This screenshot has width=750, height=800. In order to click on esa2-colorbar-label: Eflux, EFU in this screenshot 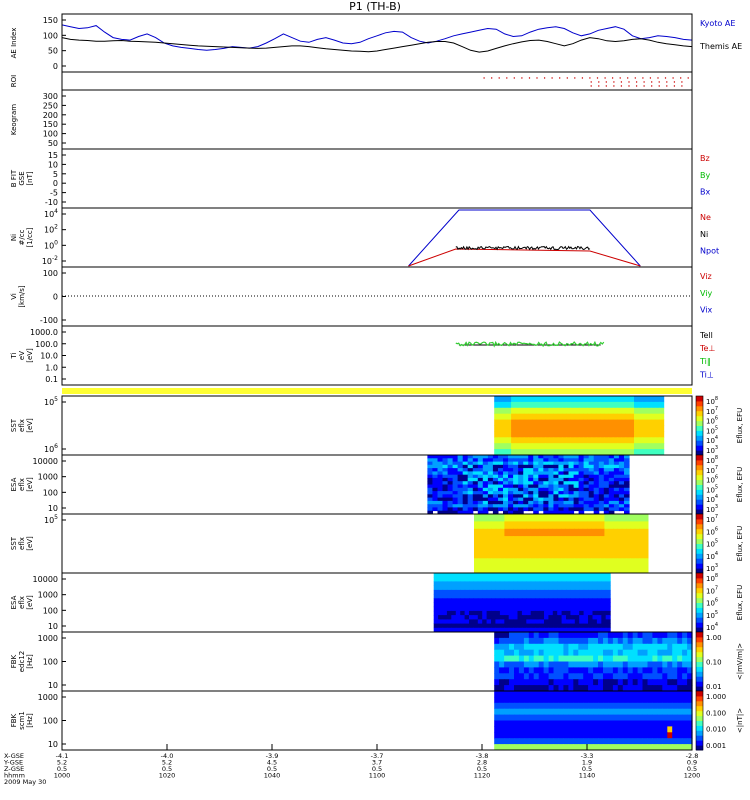, I will do `click(740, 602)`.